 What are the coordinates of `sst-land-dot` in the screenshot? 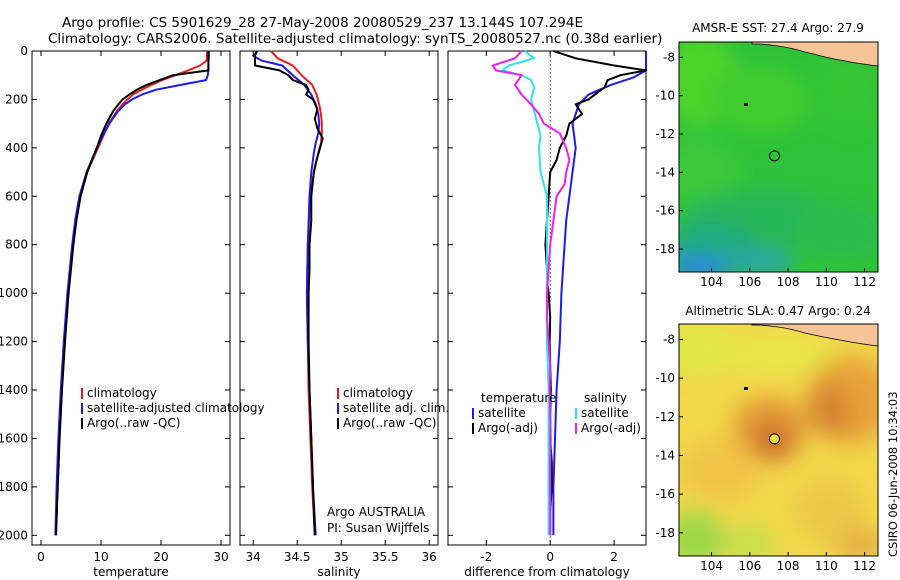 It's located at (746, 104).